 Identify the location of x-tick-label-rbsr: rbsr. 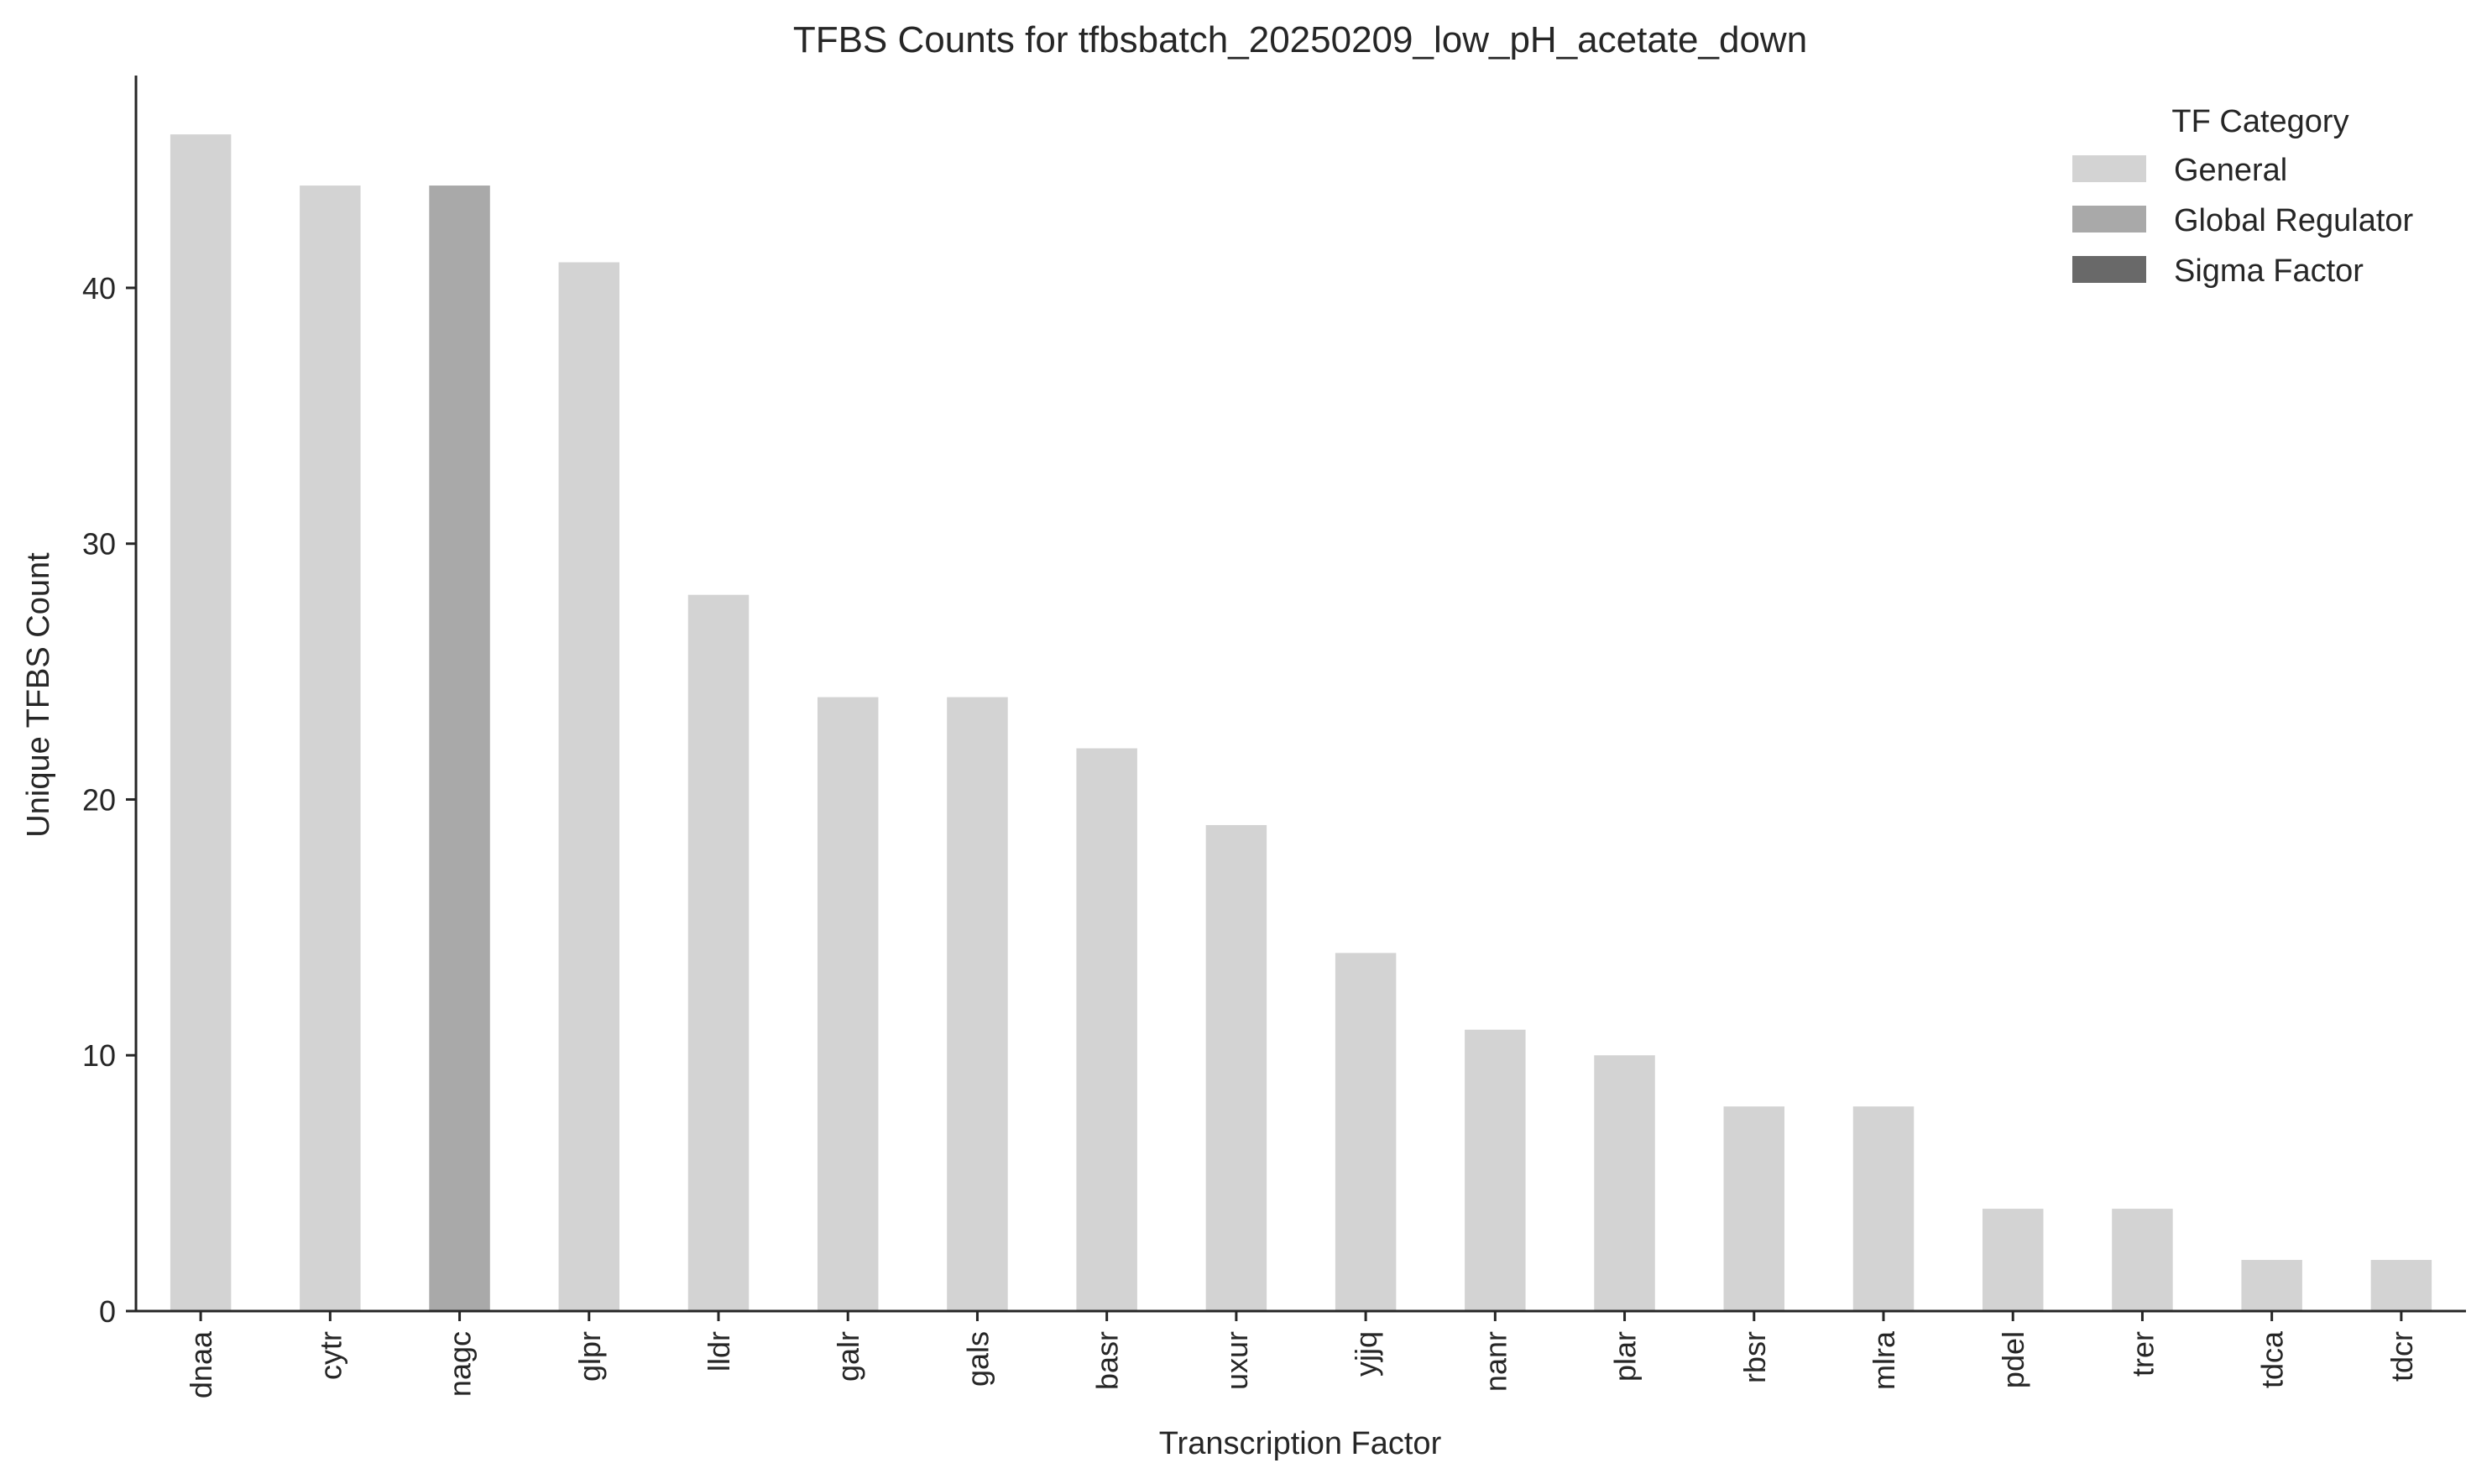
(1754, 1357).